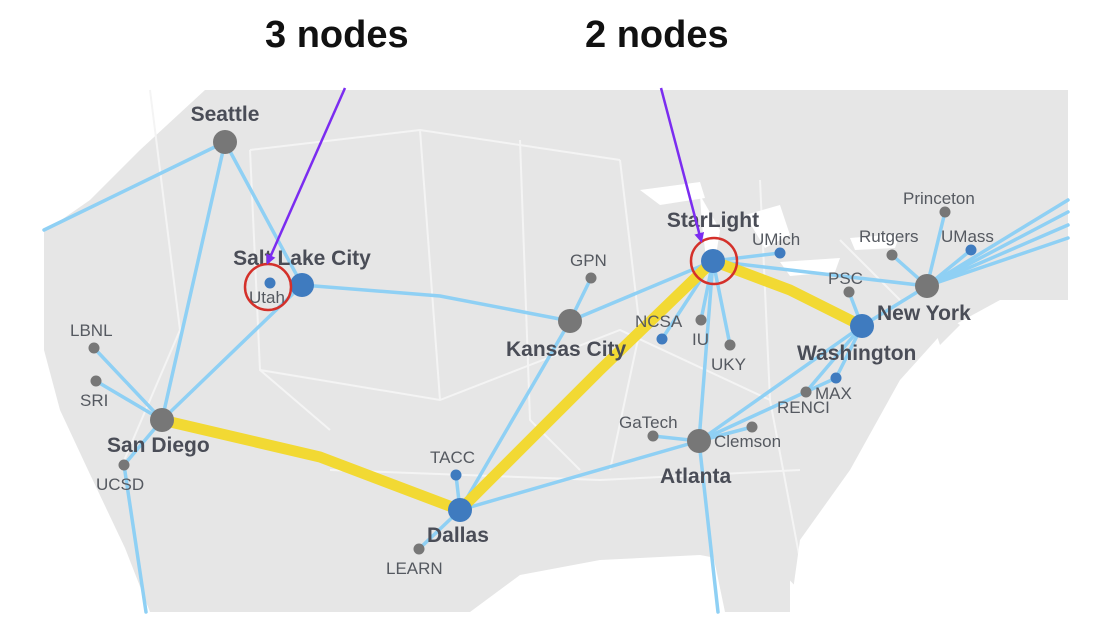 The image size is (1120, 640). Describe the element at coordinates (806, 392) in the screenshot. I see `site-renci` at that location.